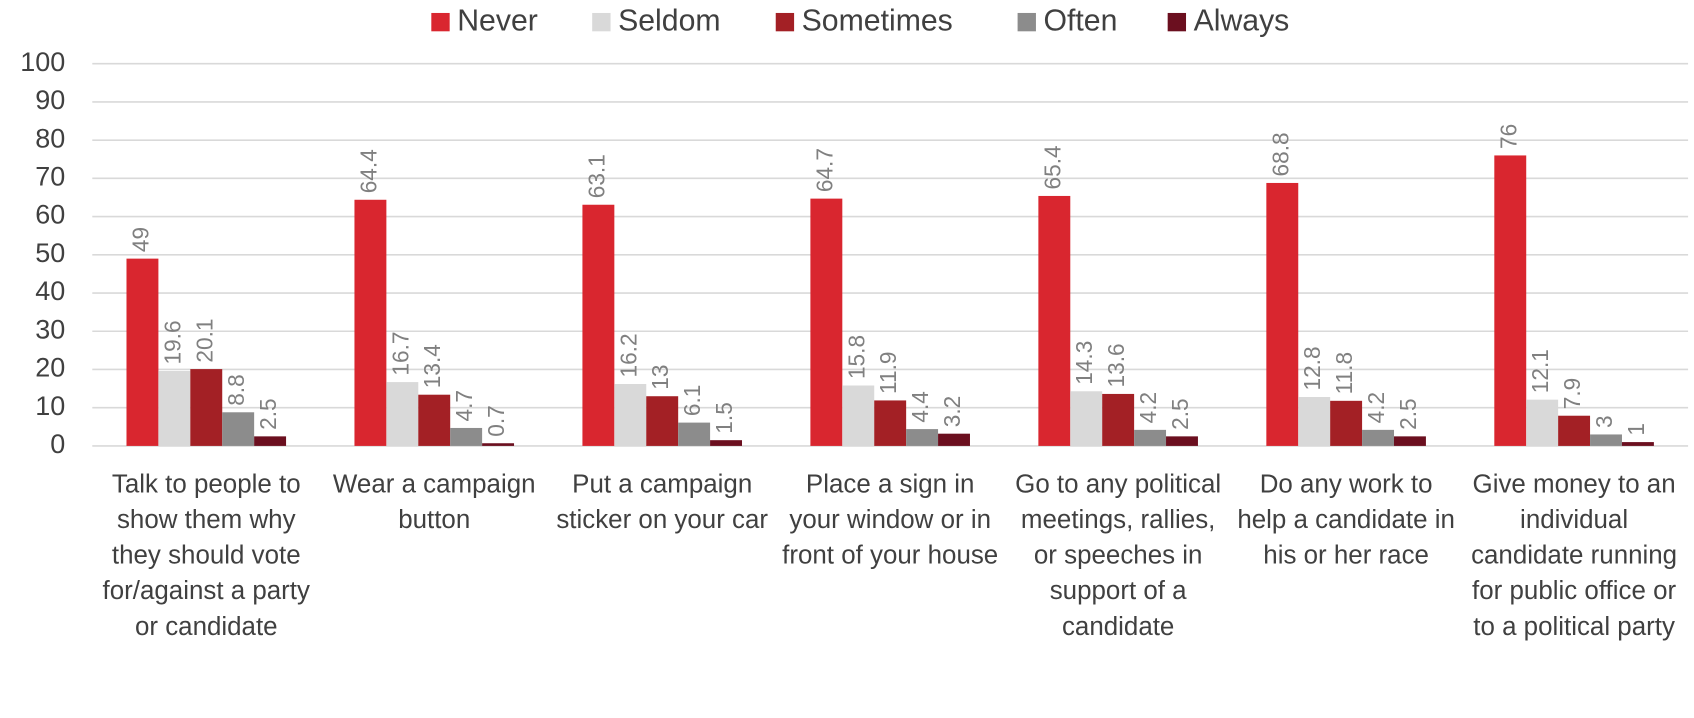 The width and height of the screenshot is (1694, 718). I want to click on legend-label: Sometimes, so click(877, 21).